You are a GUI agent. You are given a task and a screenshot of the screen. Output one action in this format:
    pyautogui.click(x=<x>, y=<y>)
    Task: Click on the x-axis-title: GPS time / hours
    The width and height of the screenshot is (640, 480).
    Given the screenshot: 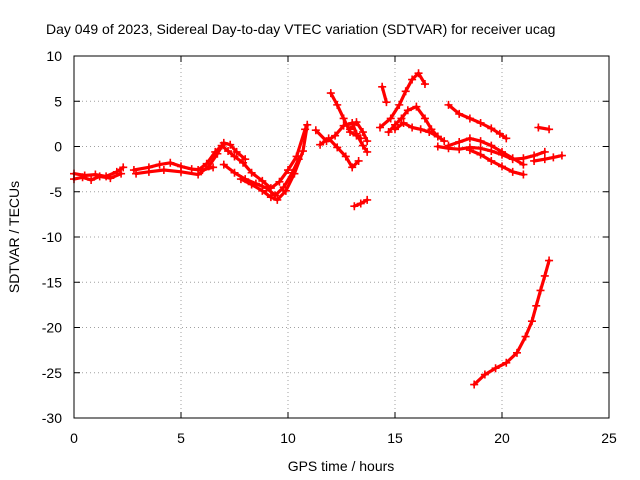 What is the action you would take?
    pyautogui.click(x=341, y=466)
    